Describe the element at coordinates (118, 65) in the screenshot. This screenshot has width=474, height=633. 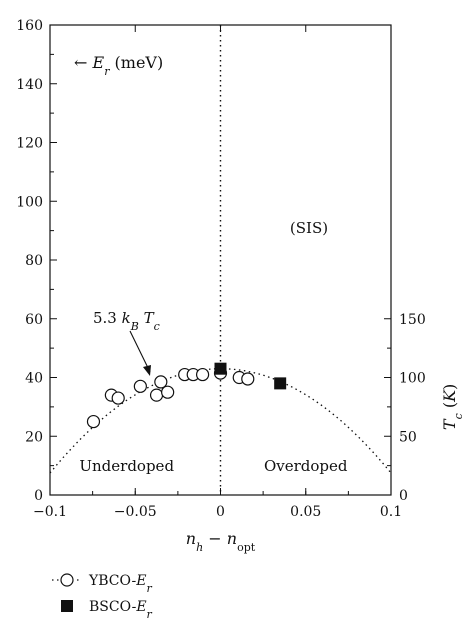
I see `y-units-label: ← Er (meV)` at that location.